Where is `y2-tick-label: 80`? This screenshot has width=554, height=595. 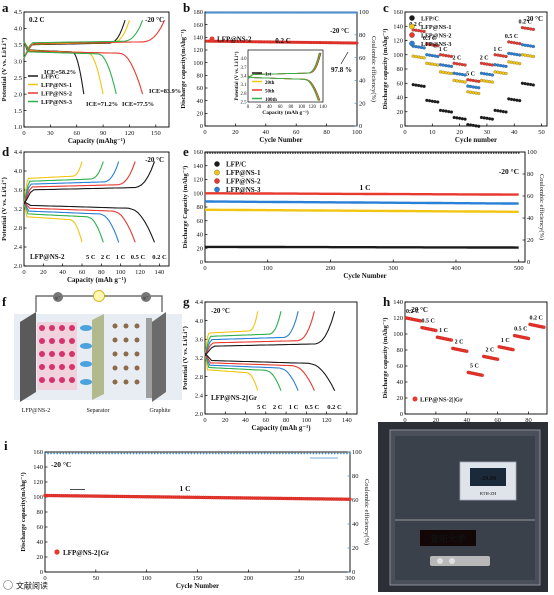 y2-tick-label: 80 is located at coordinates (362, 35).